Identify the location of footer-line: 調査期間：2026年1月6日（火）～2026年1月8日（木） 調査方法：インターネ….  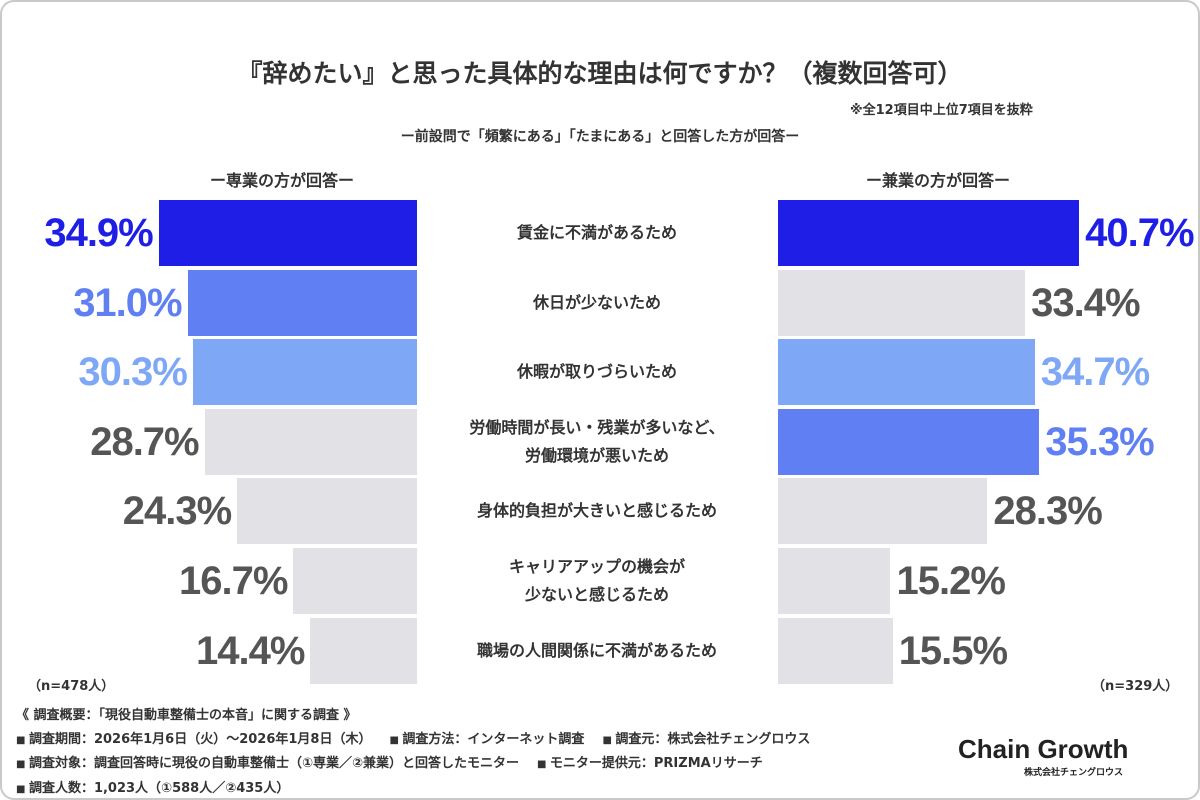
(422, 740).